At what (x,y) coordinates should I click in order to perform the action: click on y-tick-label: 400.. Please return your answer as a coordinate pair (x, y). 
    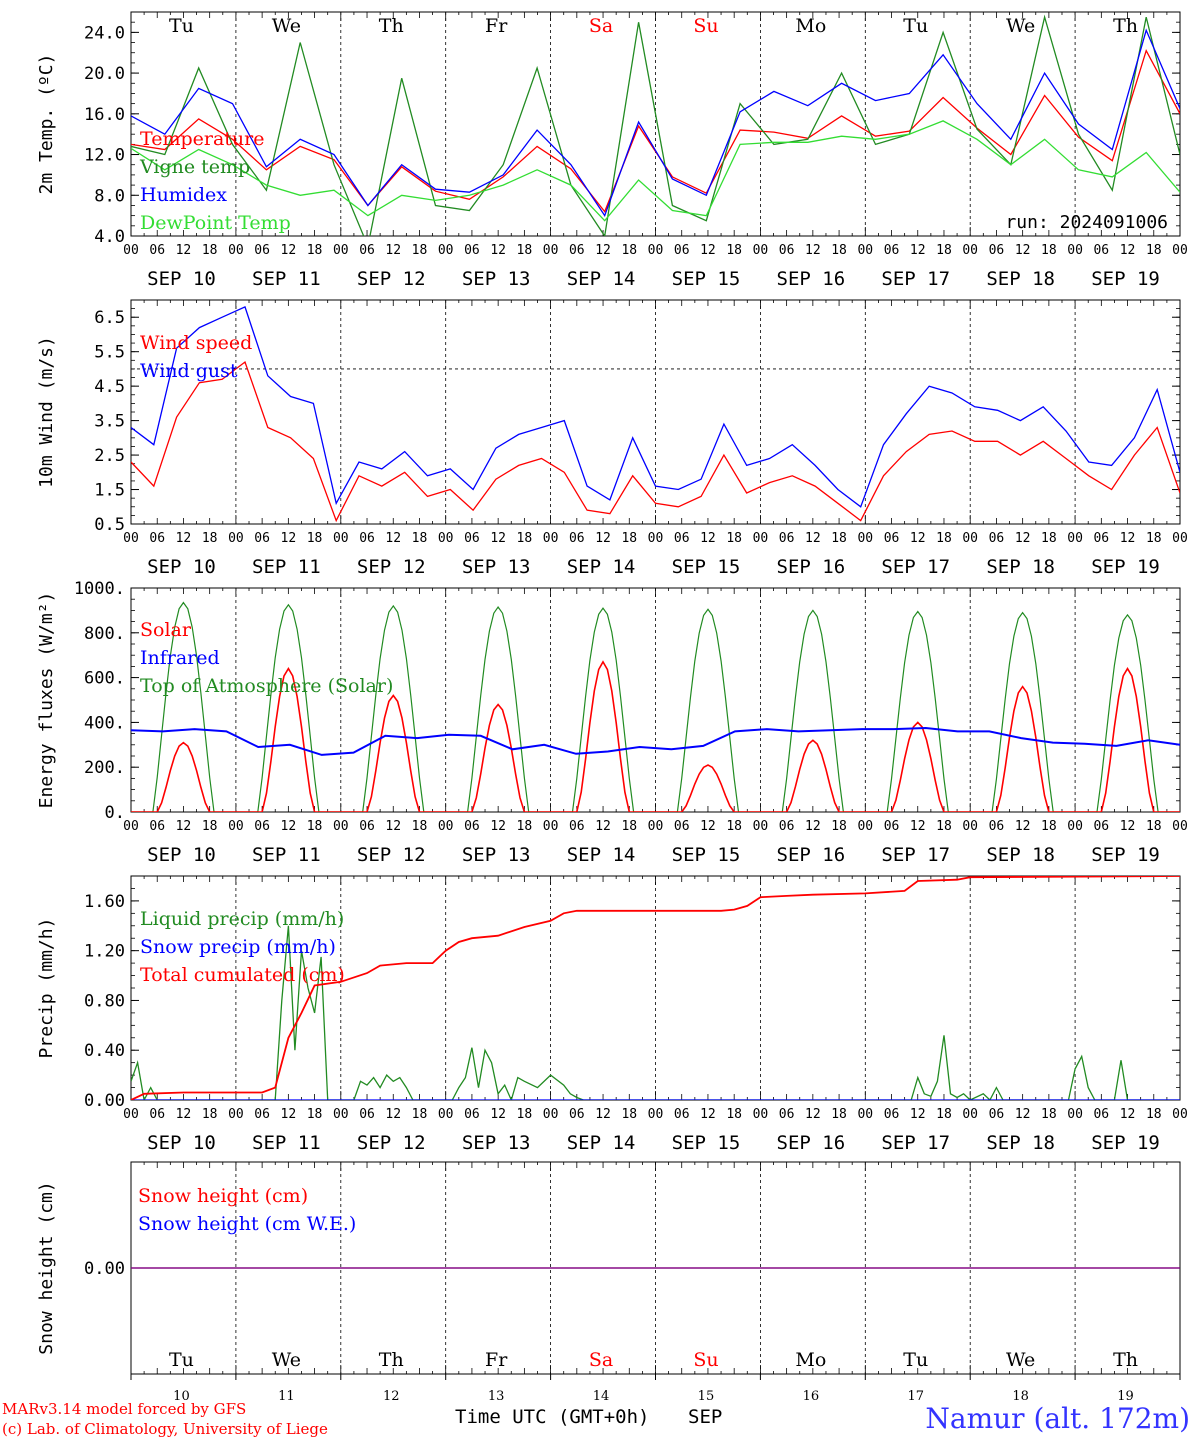
    Looking at the image, I should click on (104, 723).